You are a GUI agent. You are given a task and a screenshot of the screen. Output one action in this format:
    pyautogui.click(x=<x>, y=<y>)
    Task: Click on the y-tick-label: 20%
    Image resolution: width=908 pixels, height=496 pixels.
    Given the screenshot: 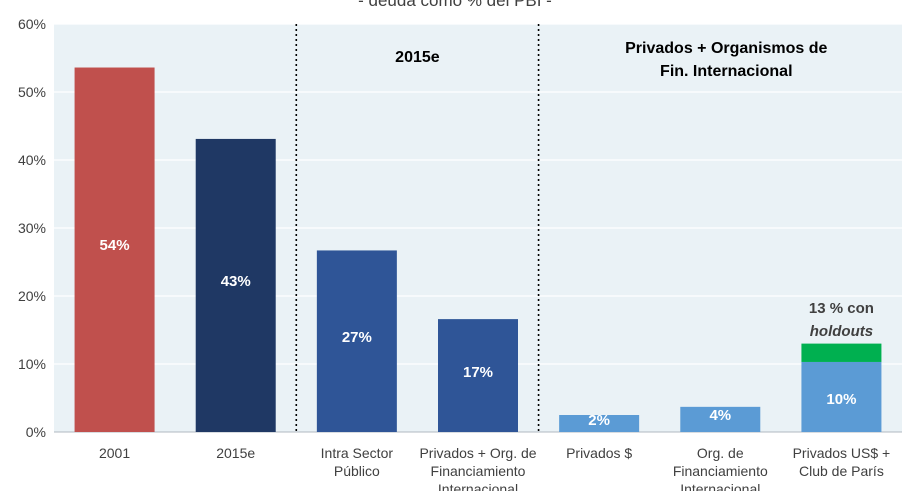 What is the action you would take?
    pyautogui.click(x=32, y=296)
    